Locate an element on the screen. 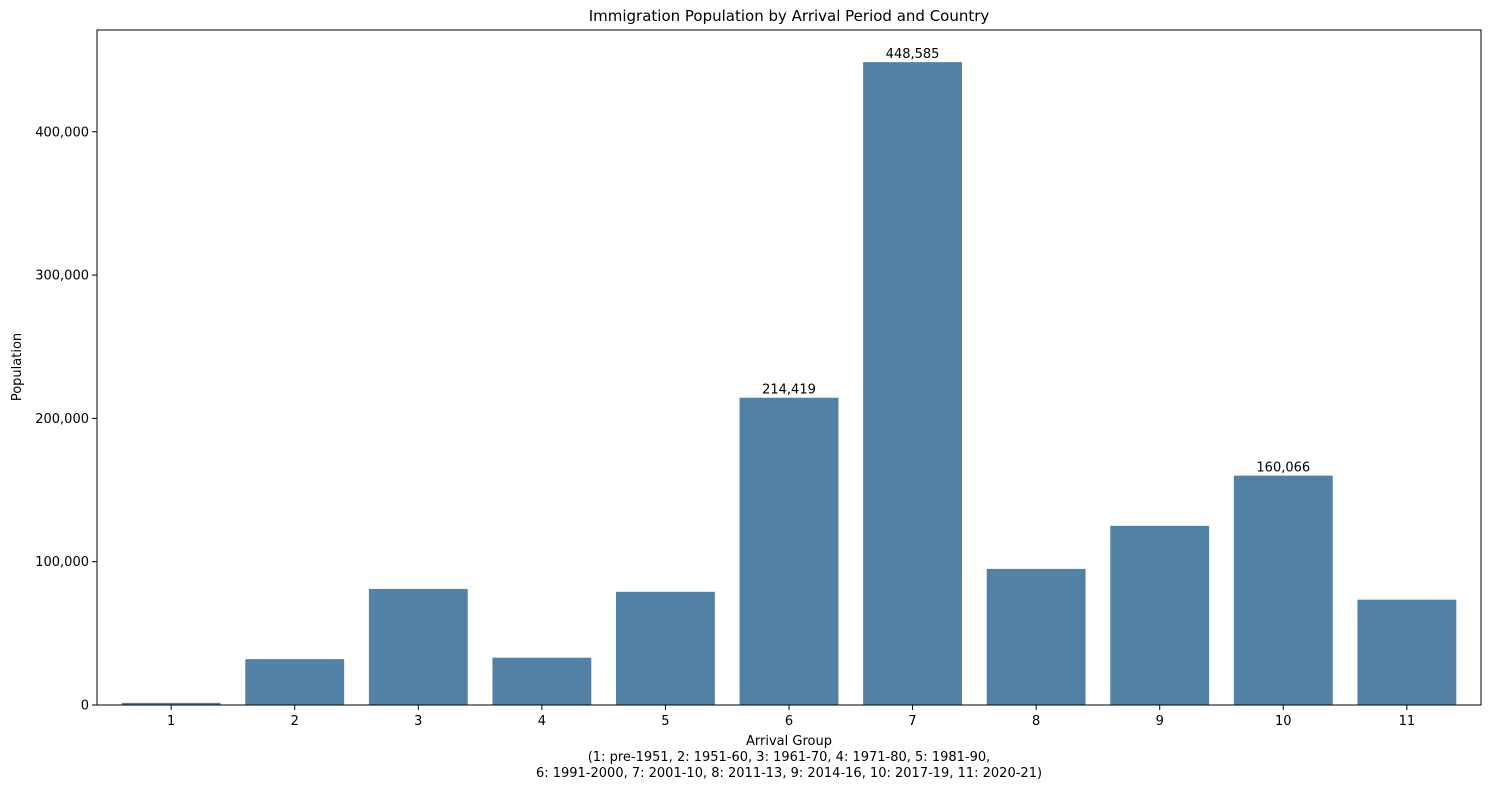 The width and height of the screenshot is (1489, 794). y-axis: 0 100,000 200,000 300,000 400,000 is located at coordinates (66, 419).